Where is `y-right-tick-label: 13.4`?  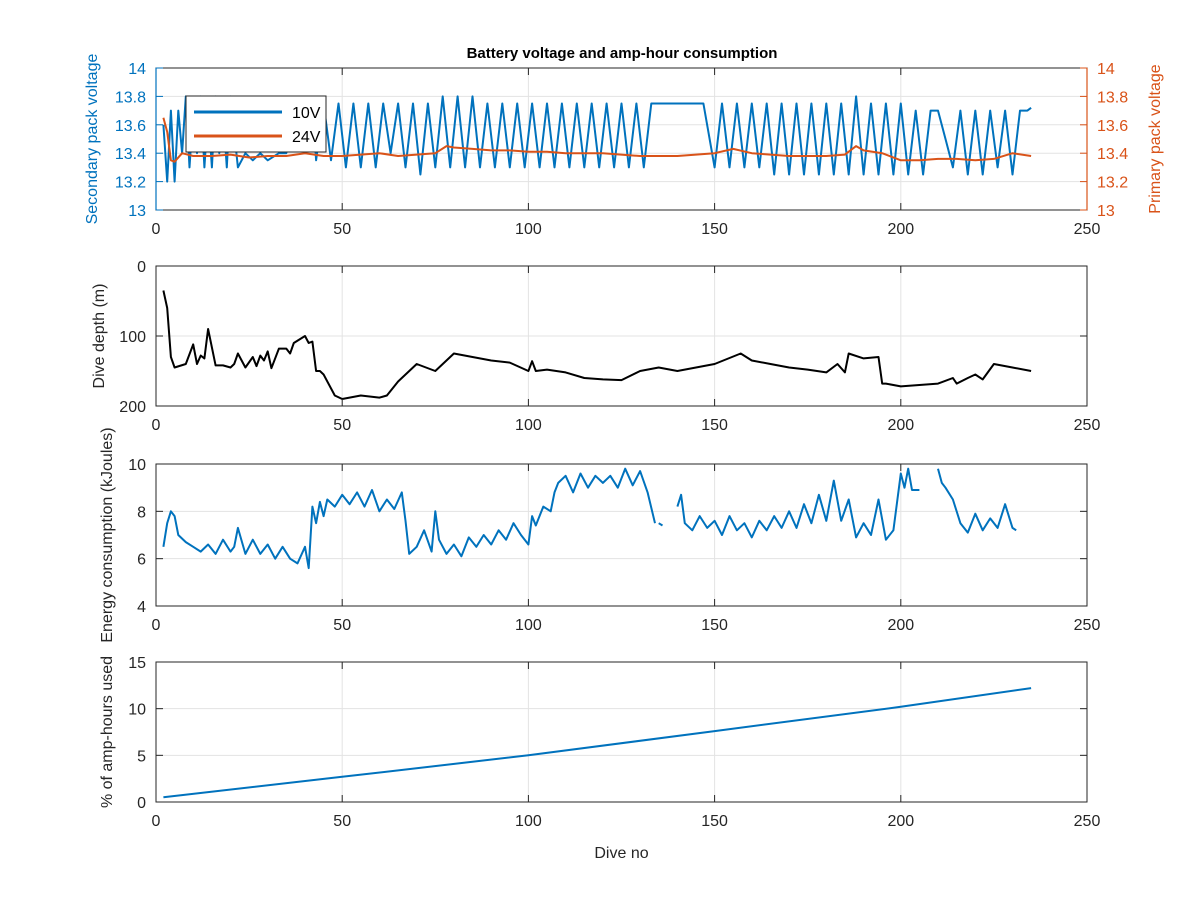 y-right-tick-label: 13.4 is located at coordinates (1112, 154).